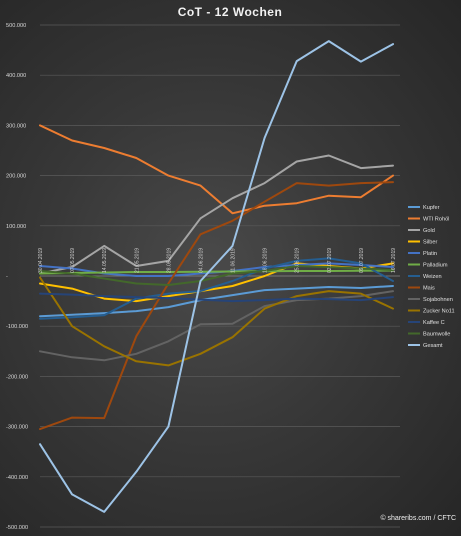 The width and height of the screenshot is (461, 536). I want to click on x-tick-label: 18.06.2019, so click(266, 260).